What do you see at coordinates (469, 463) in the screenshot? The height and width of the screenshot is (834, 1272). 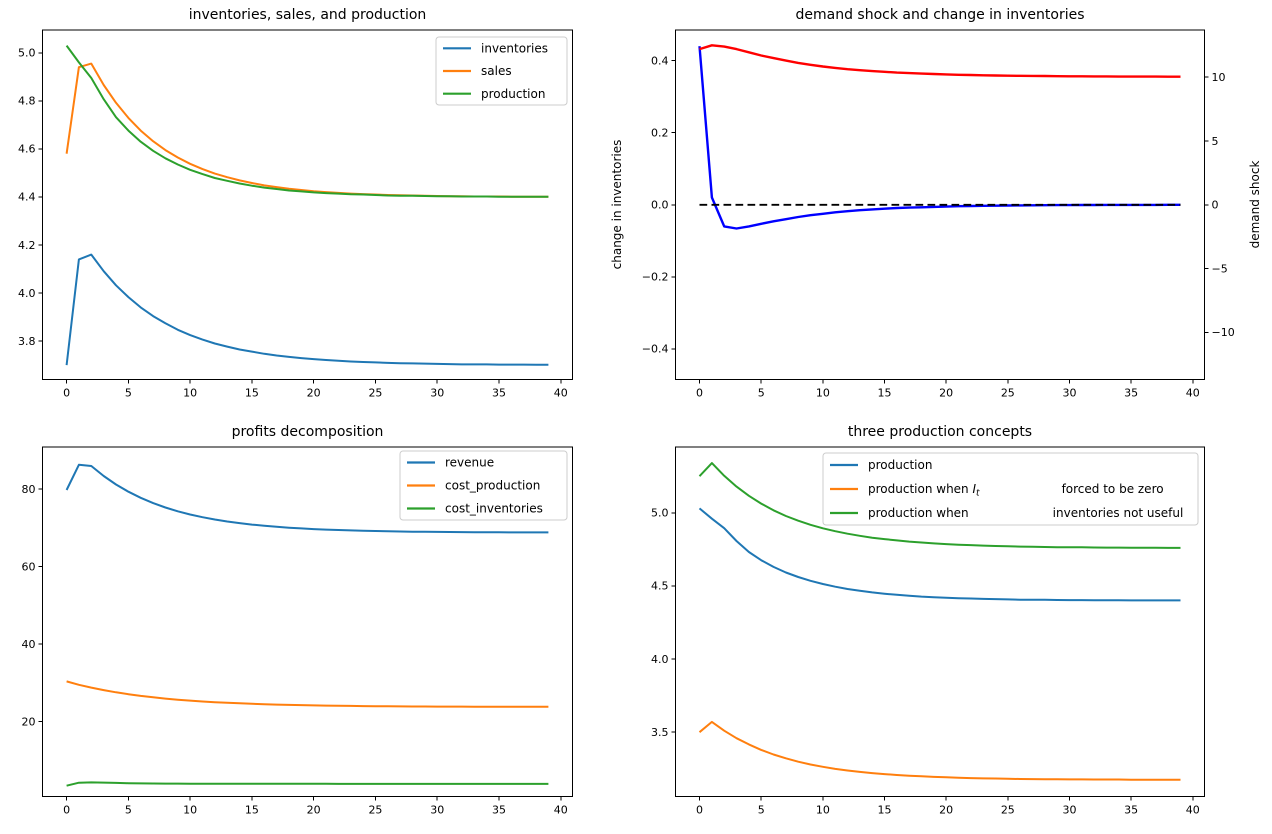 I see `legend-label-0: revenue` at bounding box center [469, 463].